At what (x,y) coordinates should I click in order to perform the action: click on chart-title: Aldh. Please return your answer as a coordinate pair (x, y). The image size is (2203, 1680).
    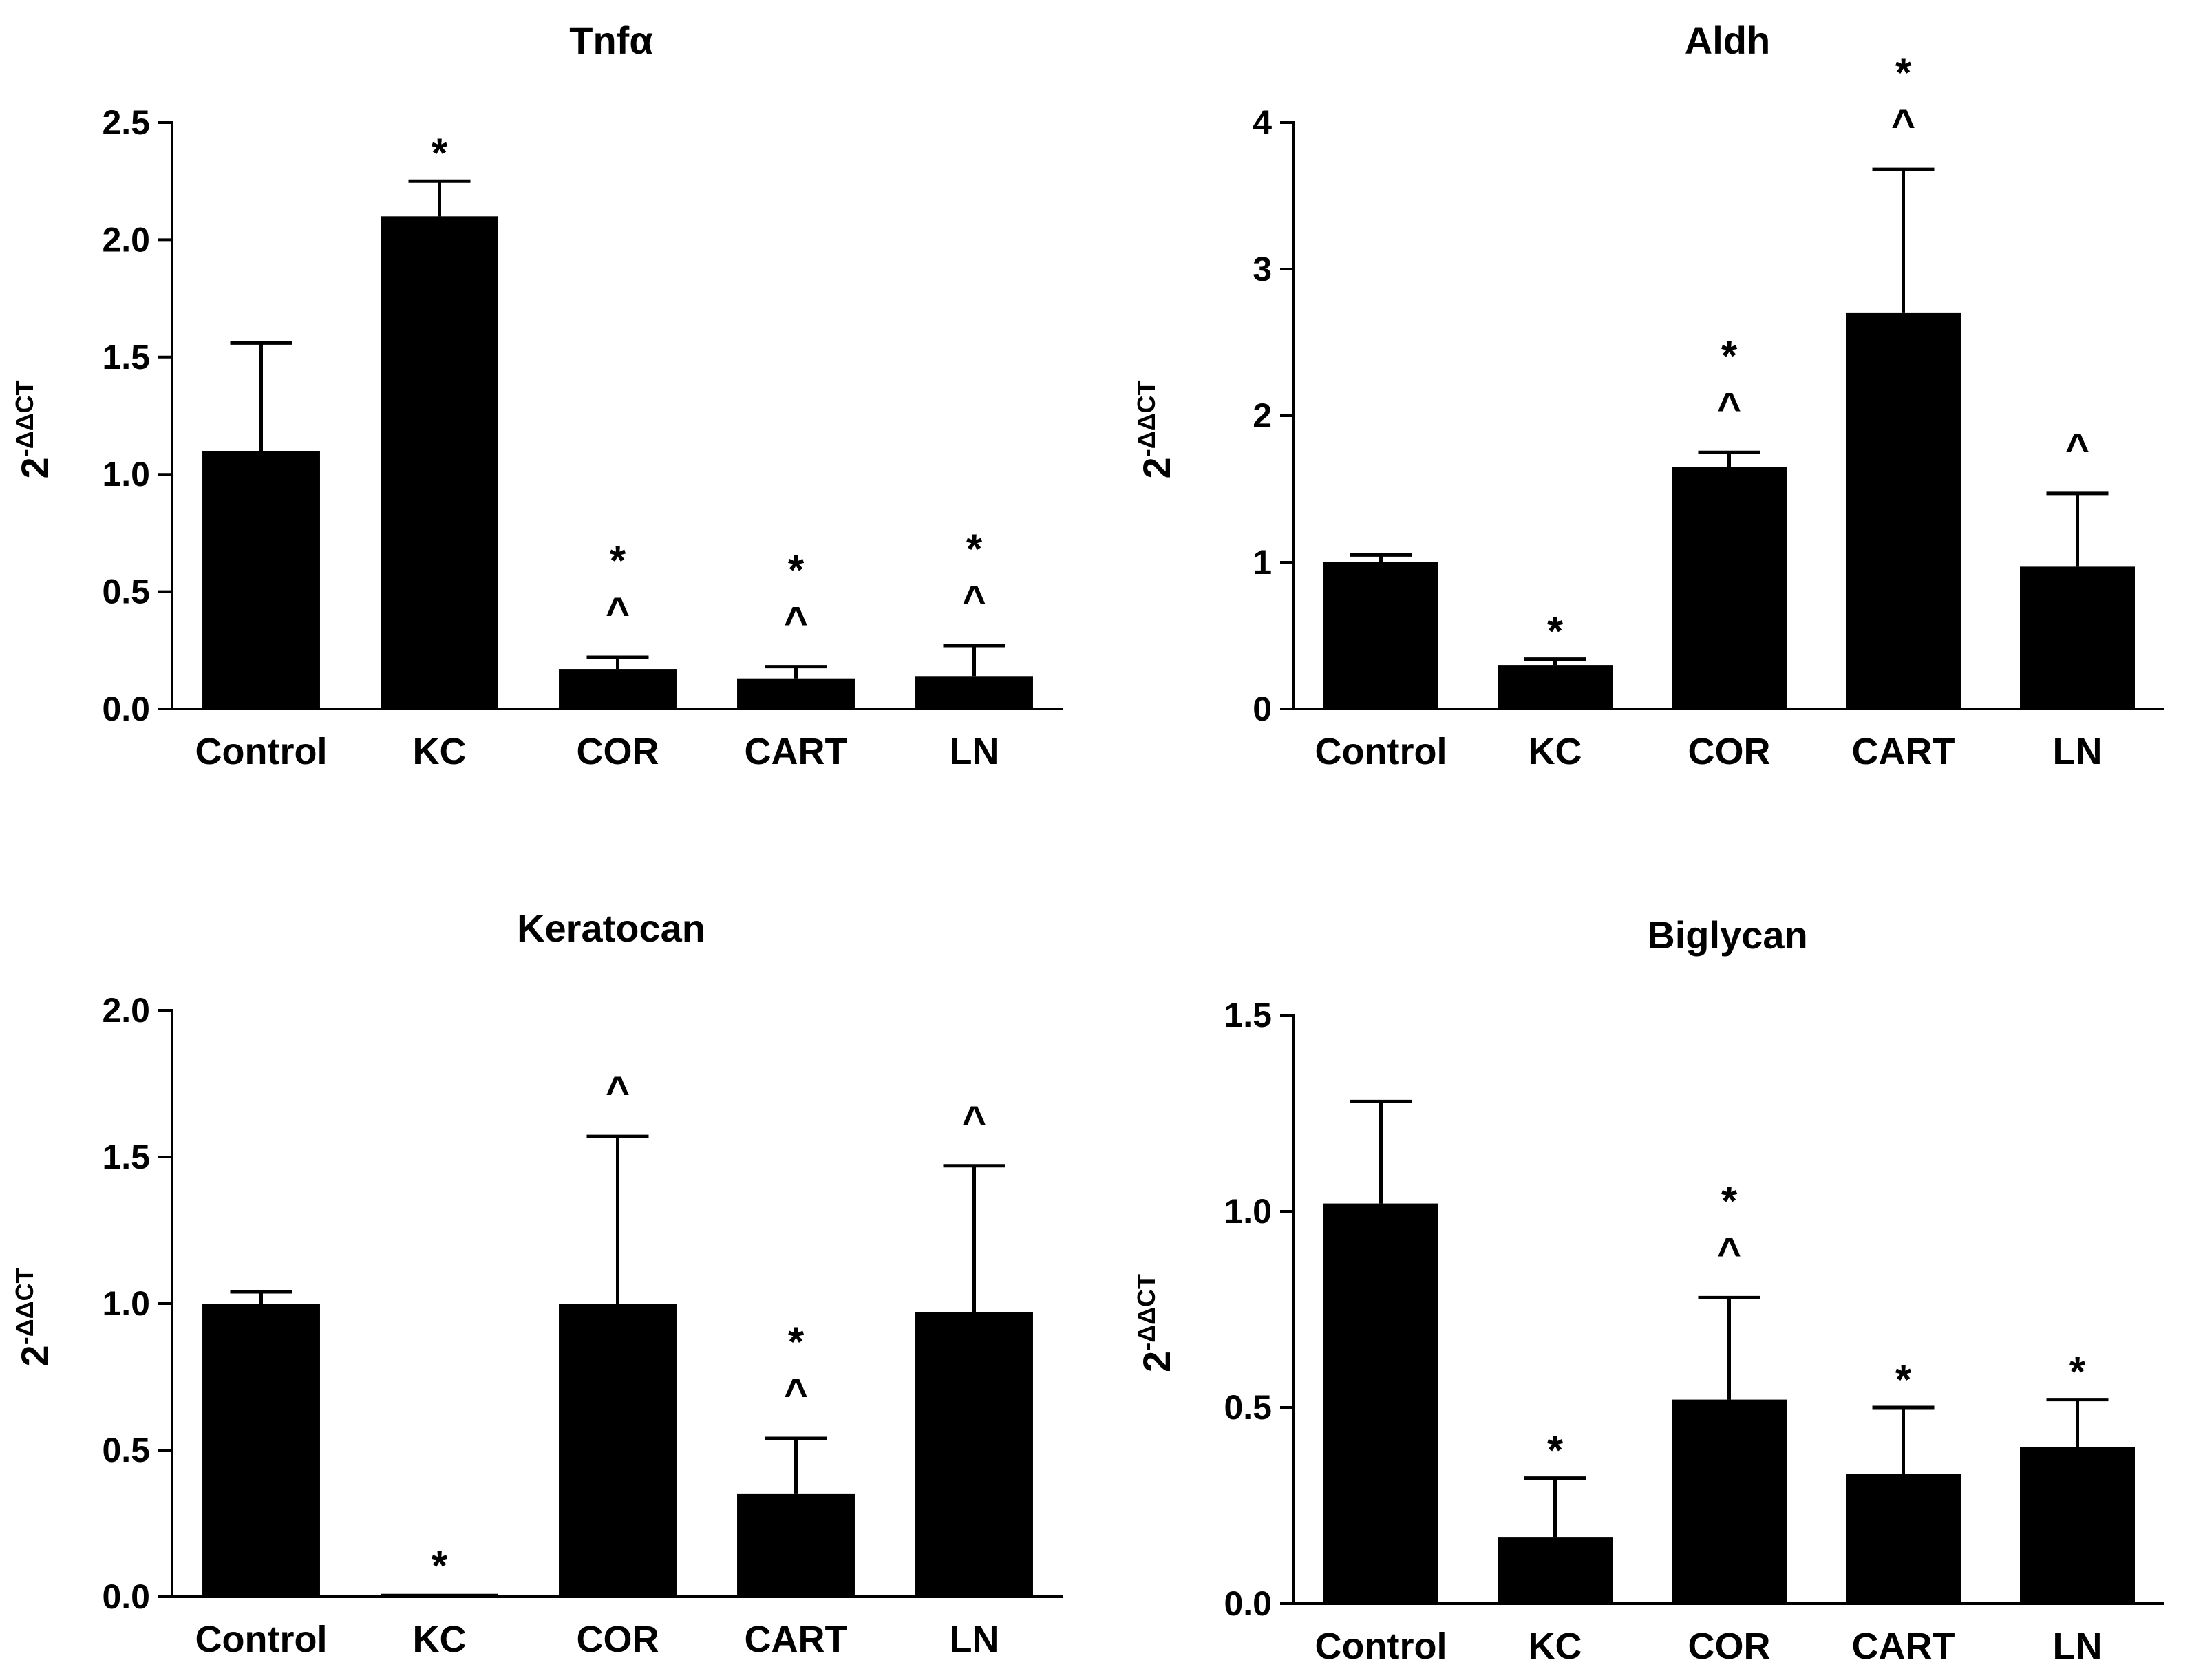
    Looking at the image, I should click on (1727, 40).